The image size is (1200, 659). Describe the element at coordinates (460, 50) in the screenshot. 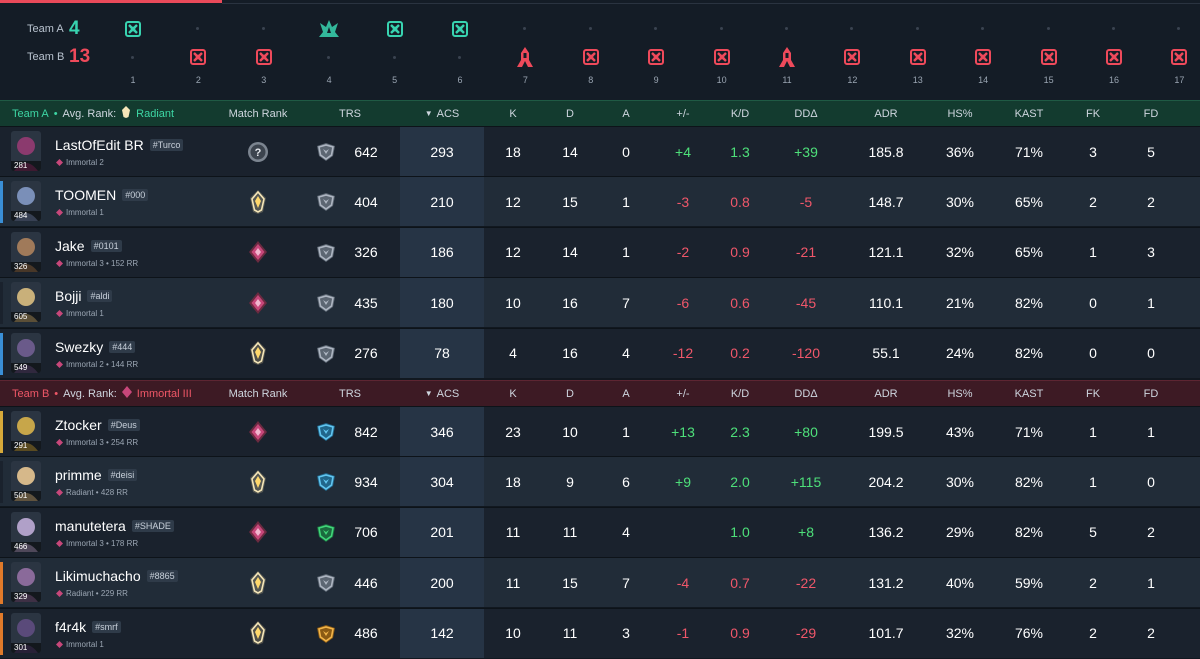

I see `round-6: 6` at that location.